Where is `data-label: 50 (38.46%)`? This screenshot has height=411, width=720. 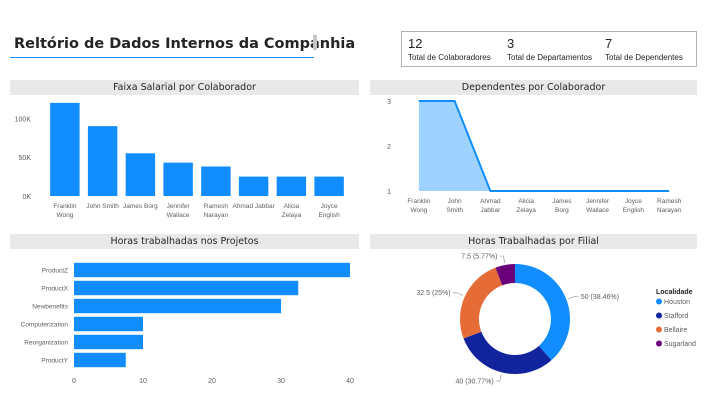 data-label: 50 (38.46%) is located at coordinates (600, 297).